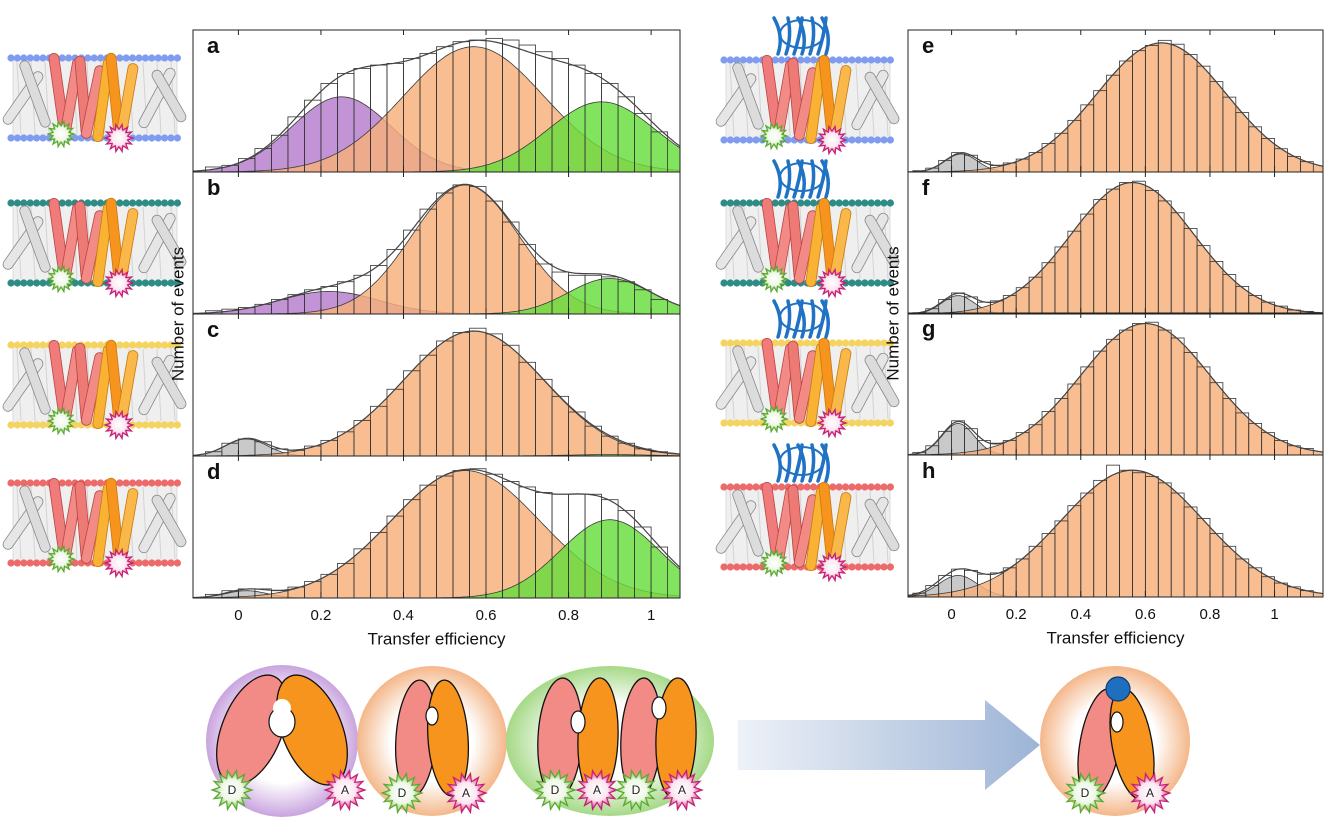 This screenshot has height=827, width=1325. Describe the element at coordinates (1115, 105) in the screenshot. I see `panel` at that location.